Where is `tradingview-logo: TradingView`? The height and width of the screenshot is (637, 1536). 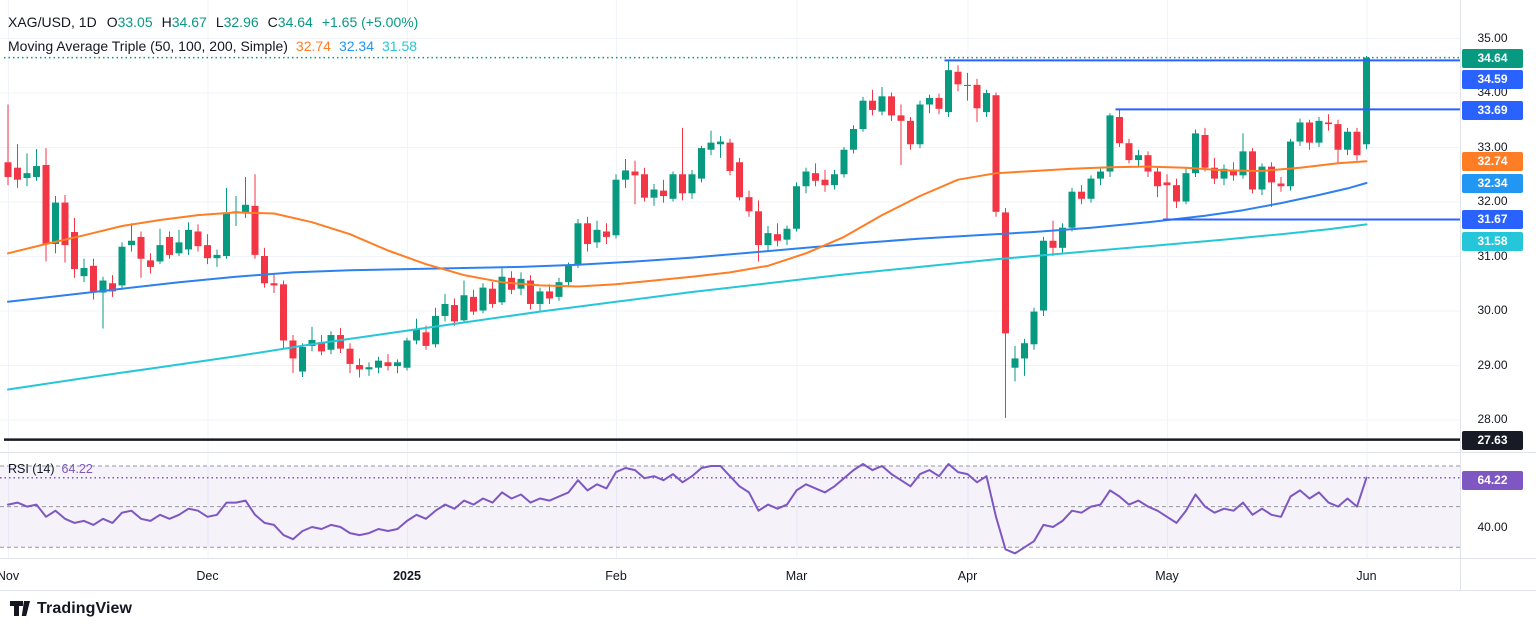 tradingview-logo: TradingView is located at coordinates (71, 608).